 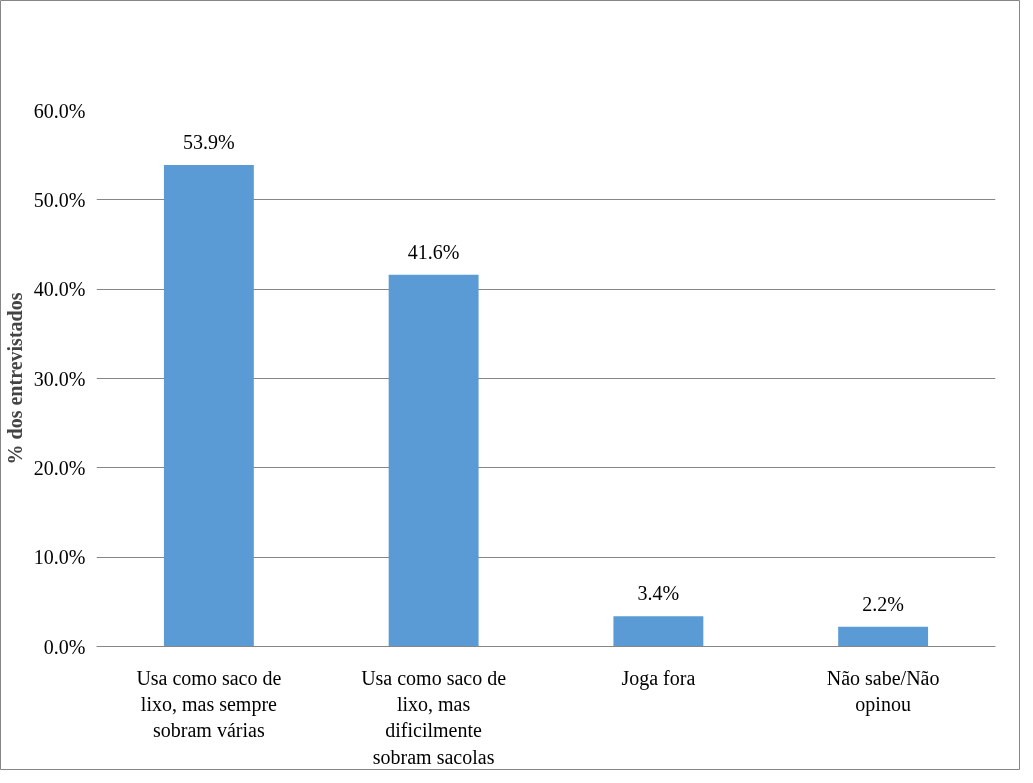 I want to click on data-label: 53.9%, so click(x=209, y=141).